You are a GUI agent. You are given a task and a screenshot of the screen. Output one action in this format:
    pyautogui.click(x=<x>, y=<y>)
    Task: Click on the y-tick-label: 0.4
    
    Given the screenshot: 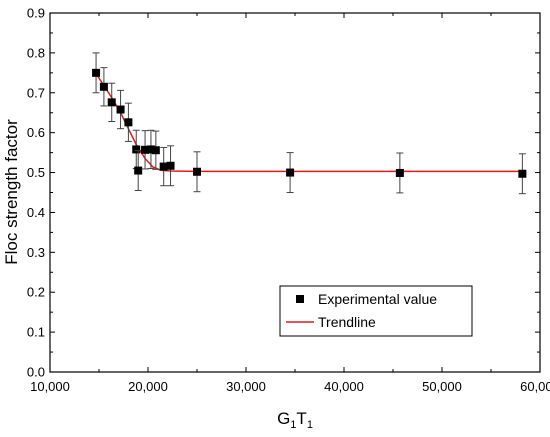 What is the action you would take?
    pyautogui.click(x=36, y=212)
    